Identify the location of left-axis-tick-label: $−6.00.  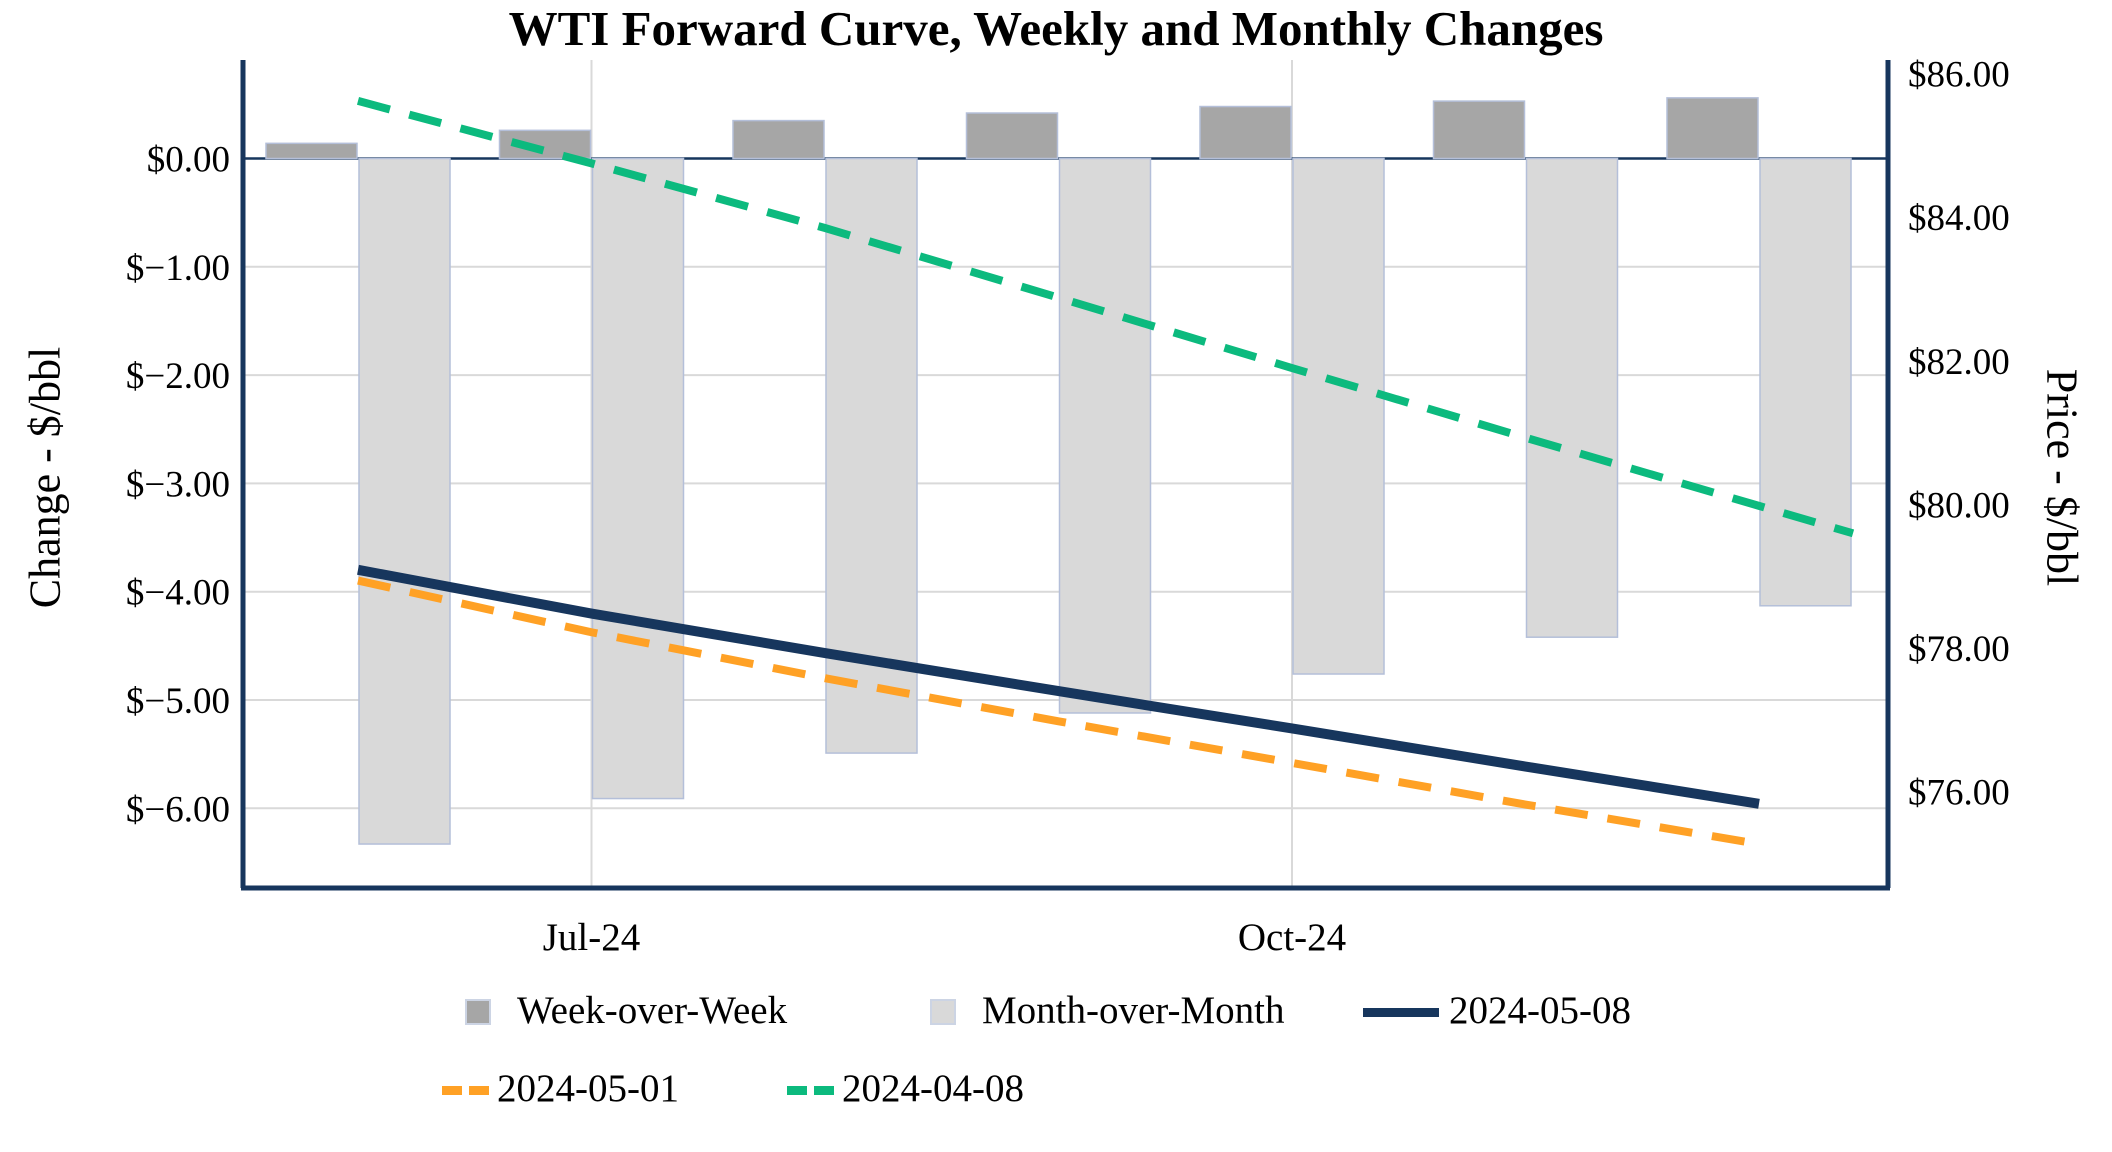
(178, 809).